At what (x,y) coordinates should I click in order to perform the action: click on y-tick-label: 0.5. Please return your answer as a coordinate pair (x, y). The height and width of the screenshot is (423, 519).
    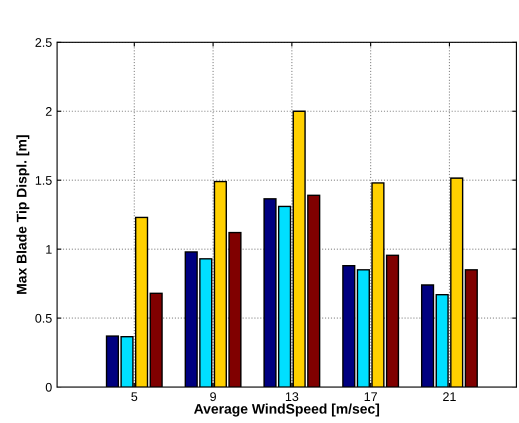
    Looking at the image, I should click on (43, 318).